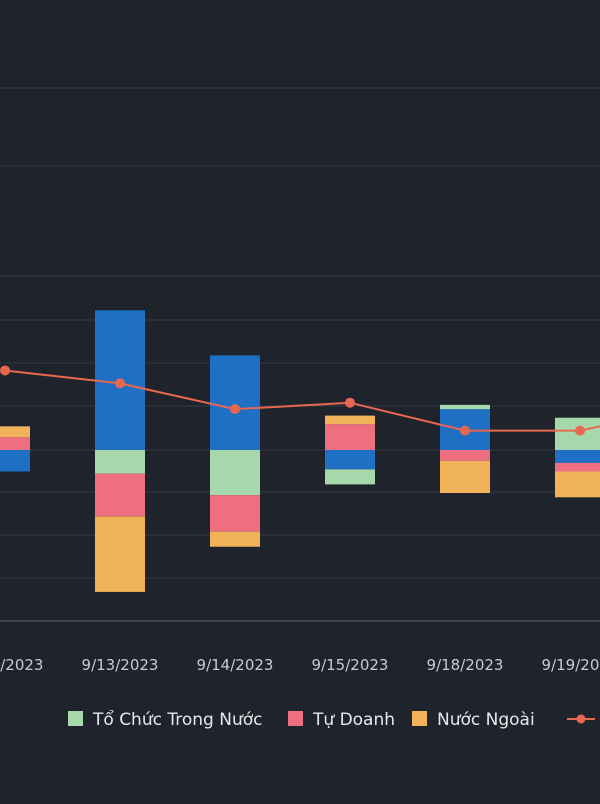 The height and width of the screenshot is (804, 600). What do you see at coordinates (353, 720) in the screenshot?
I see `legend-label: Tự Doanh` at bounding box center [353, 720].